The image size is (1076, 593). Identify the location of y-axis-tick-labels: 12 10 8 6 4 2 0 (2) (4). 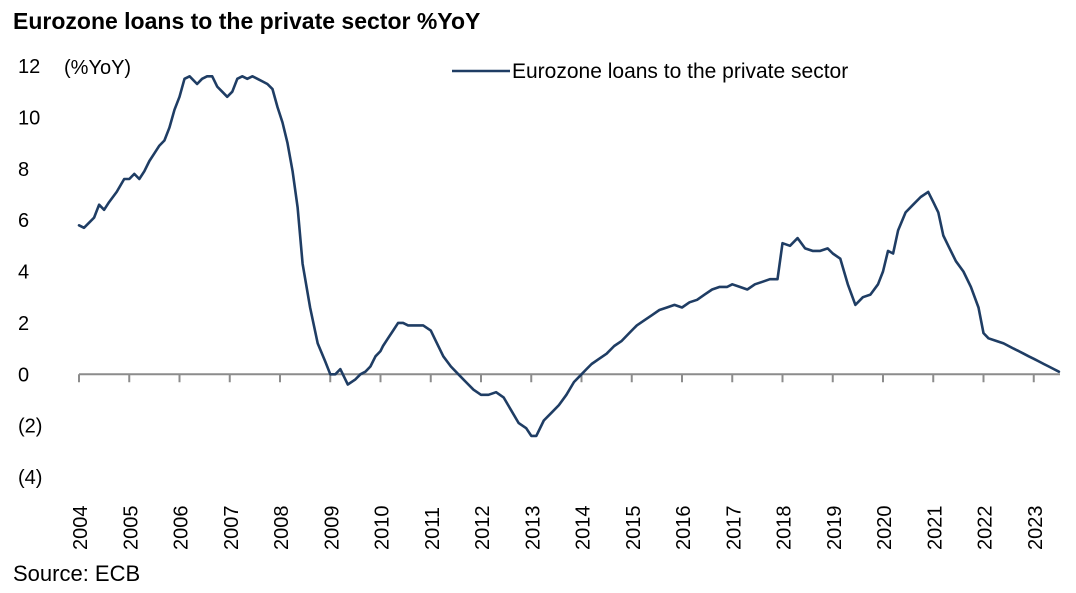
(30, 272).